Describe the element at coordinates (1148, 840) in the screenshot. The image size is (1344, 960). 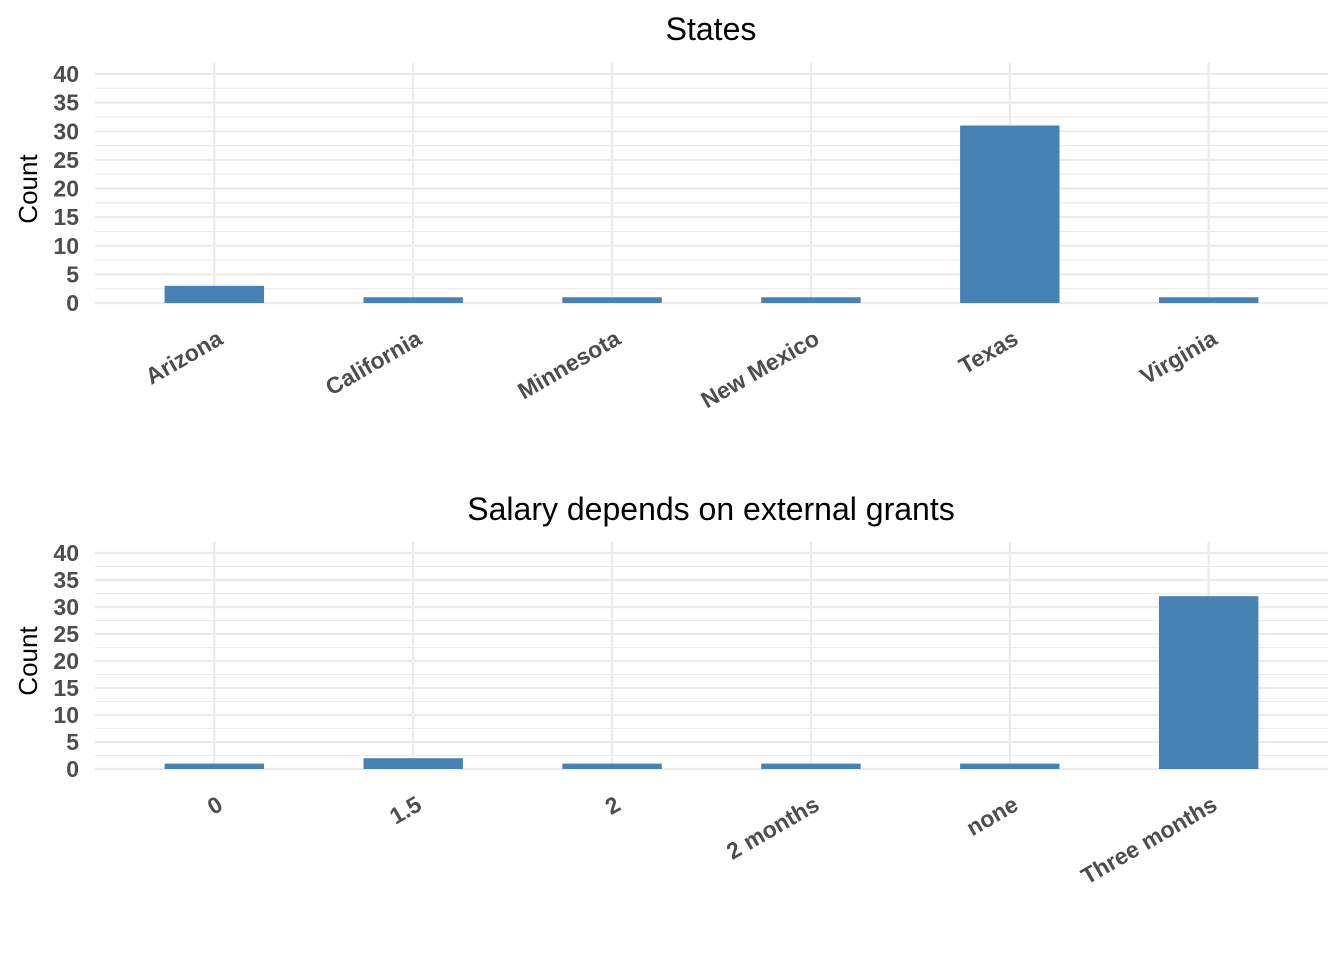
I see `x-tick-label: Three months` at that location.